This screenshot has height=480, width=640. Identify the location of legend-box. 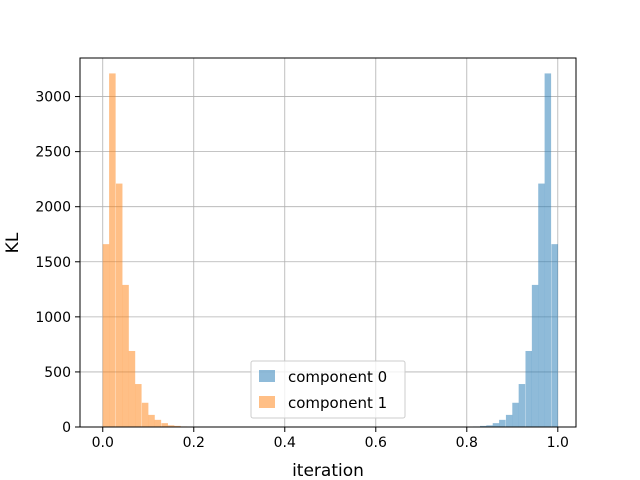
(328, 389).